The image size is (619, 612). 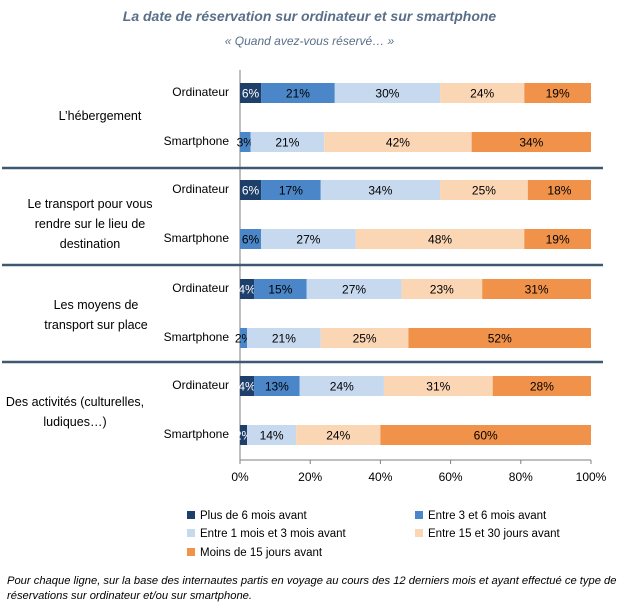 I want to click on bar-data-label: 17%, so click(x=291, y=191).